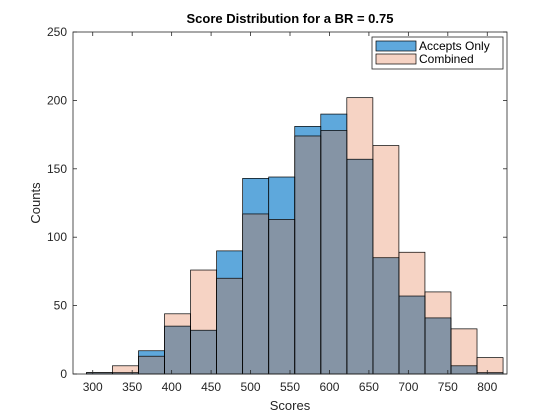  I want to click on y-tick-label-250: 250, so click(57, 32).